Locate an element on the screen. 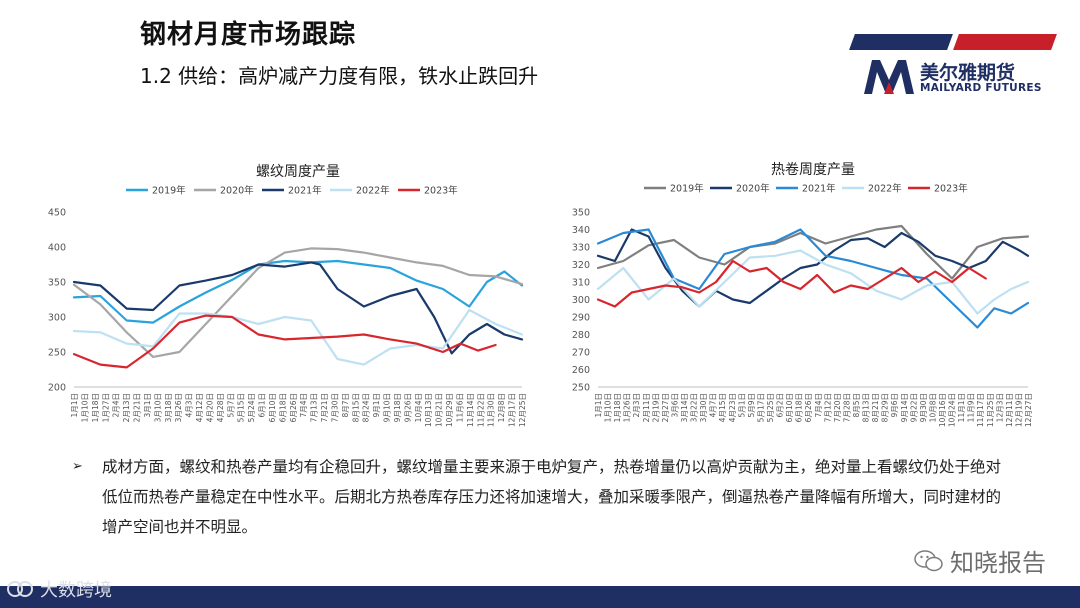  x-tick-label: 2月4日 is located at coordinates (116, 405).